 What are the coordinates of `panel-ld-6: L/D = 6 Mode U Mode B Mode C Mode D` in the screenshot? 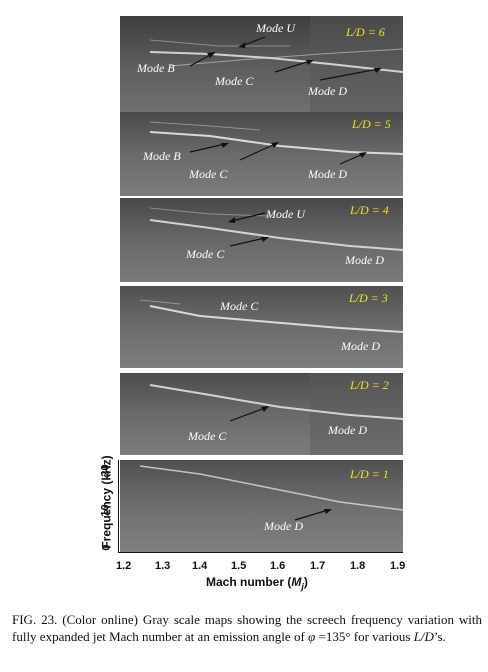 It's located at (261, 64).